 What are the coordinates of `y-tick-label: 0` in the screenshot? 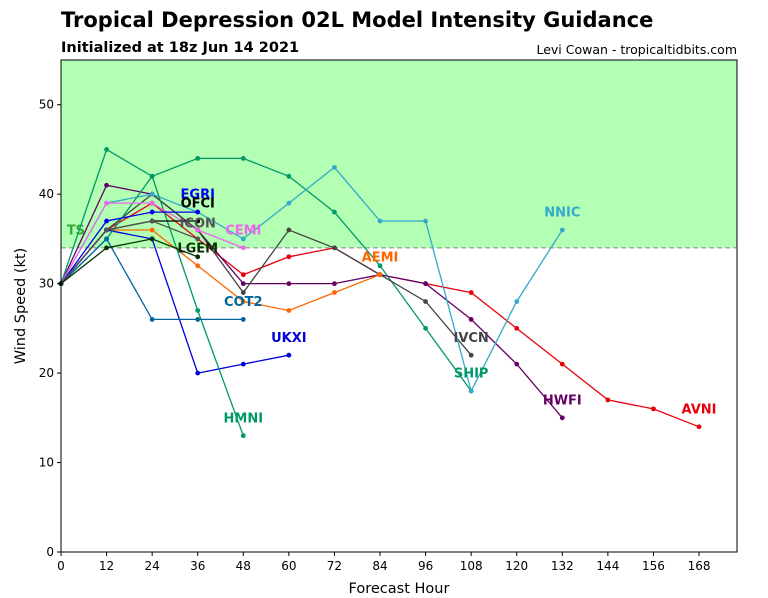 It's located at (50, 552).